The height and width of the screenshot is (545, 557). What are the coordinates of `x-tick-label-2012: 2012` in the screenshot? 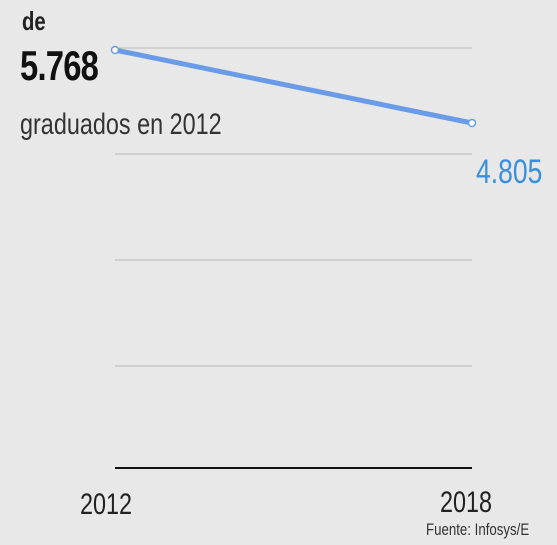 It's located at (106, 504).